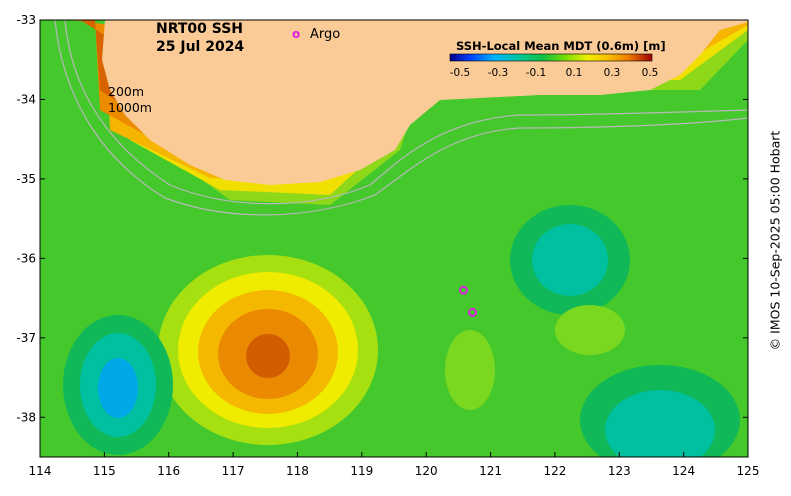  What do you see at coordinates (361, 471) in the screenshot?
I see `x-tick-label: 119` at bounding box center [361, 471].